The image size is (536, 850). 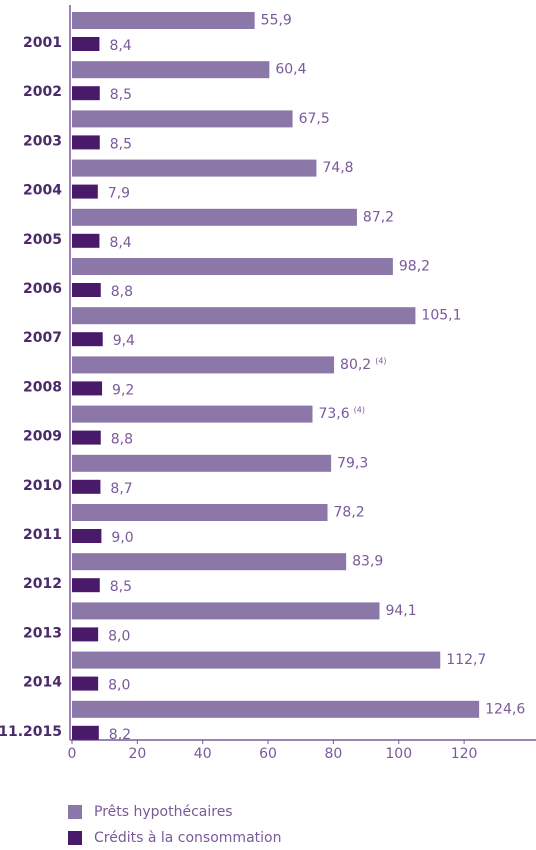 What do you see at coordinates (42, 191) in the screenshot?
I see `y-tick-label: 2004` at bounding box center [42, 191].